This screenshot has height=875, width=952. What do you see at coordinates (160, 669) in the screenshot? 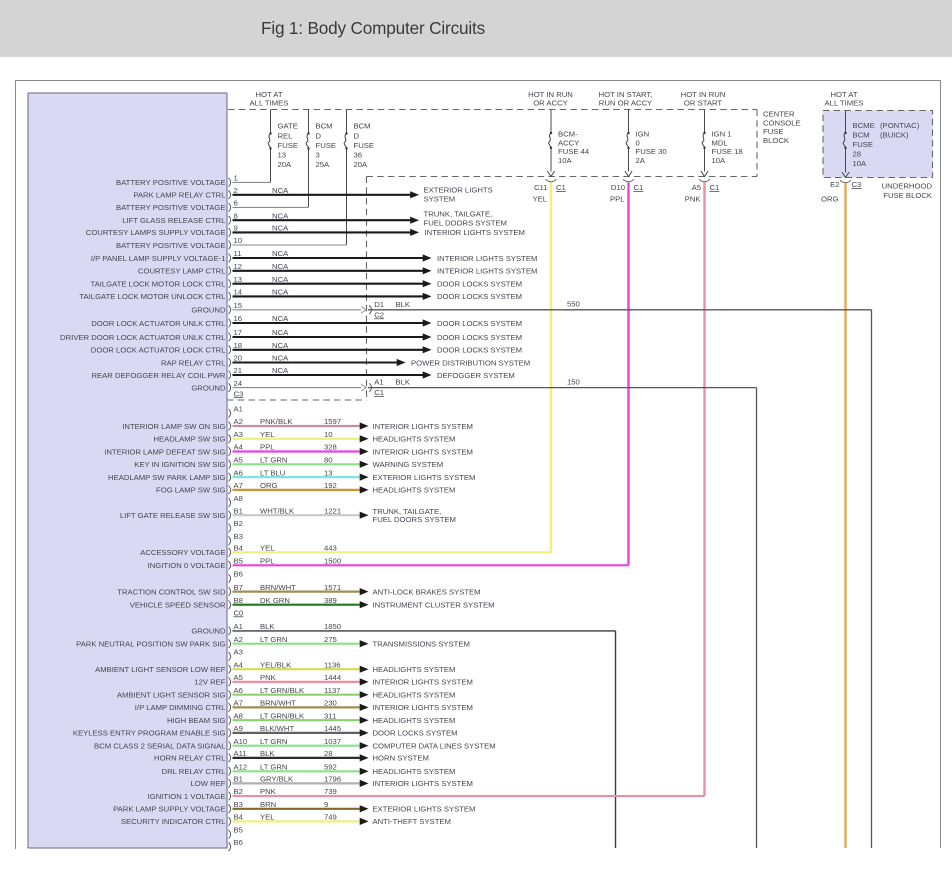
I see `svg-text: AMBIENT LIGHT SENSOR LOW REF` at bounding box center [160, 669].